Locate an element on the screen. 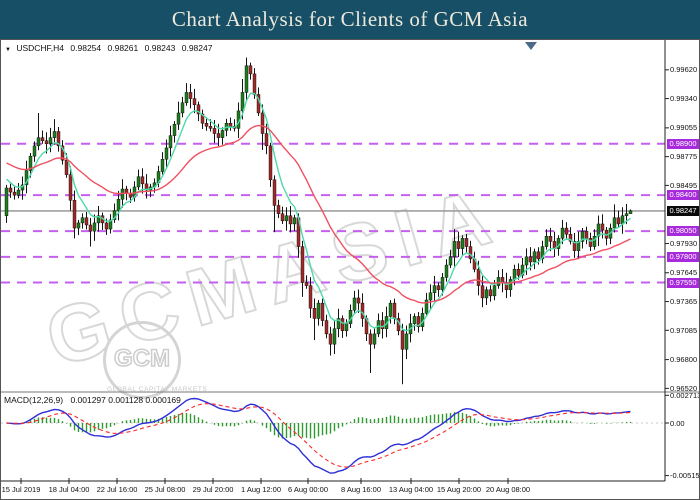 The image size is (700, 500). level-price-box: 0.97550 is located at coordinates (683, 282).